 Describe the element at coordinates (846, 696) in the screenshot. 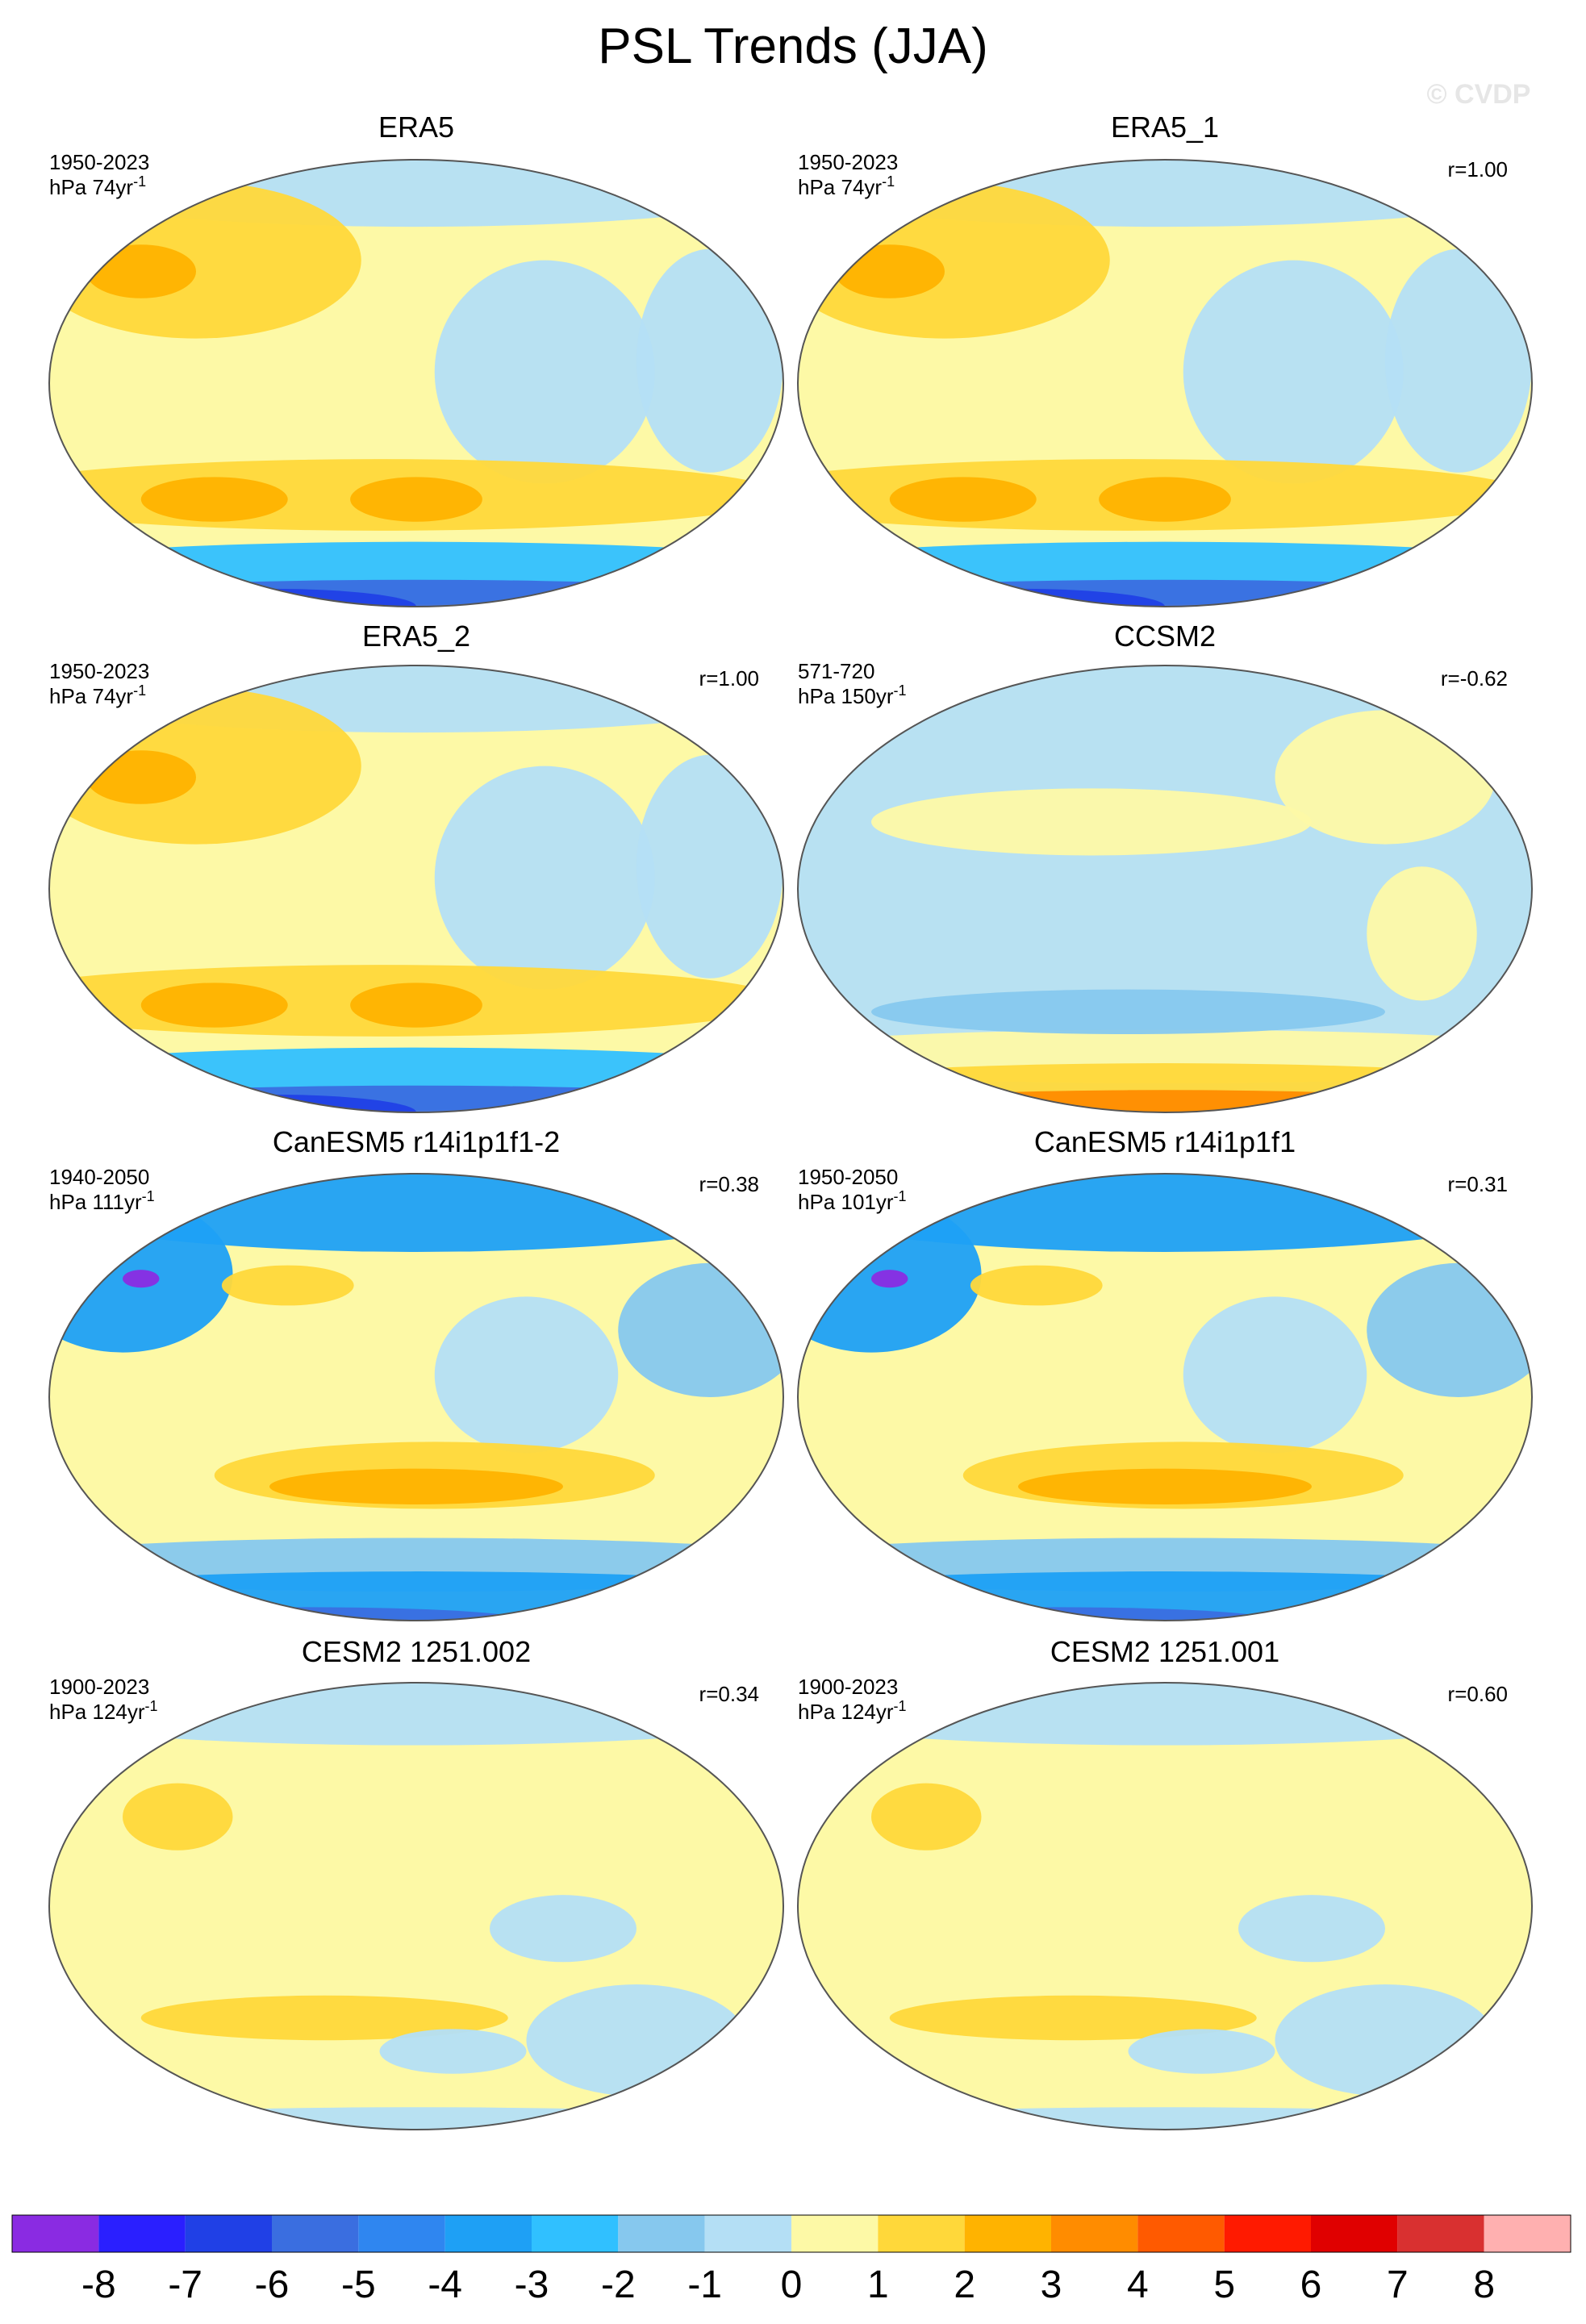

I see `units-text: hPa 150yr` at that location.